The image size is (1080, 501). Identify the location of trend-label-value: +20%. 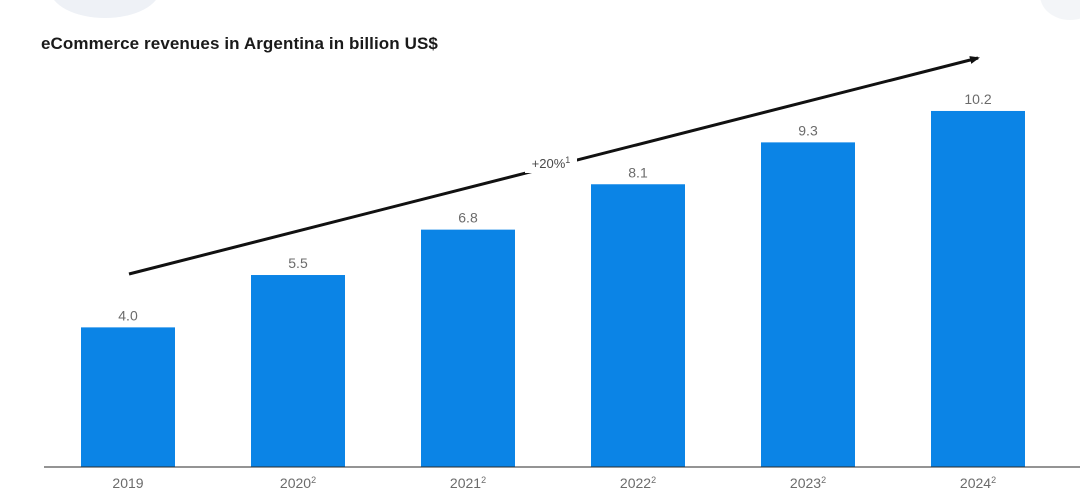
(549, 163).